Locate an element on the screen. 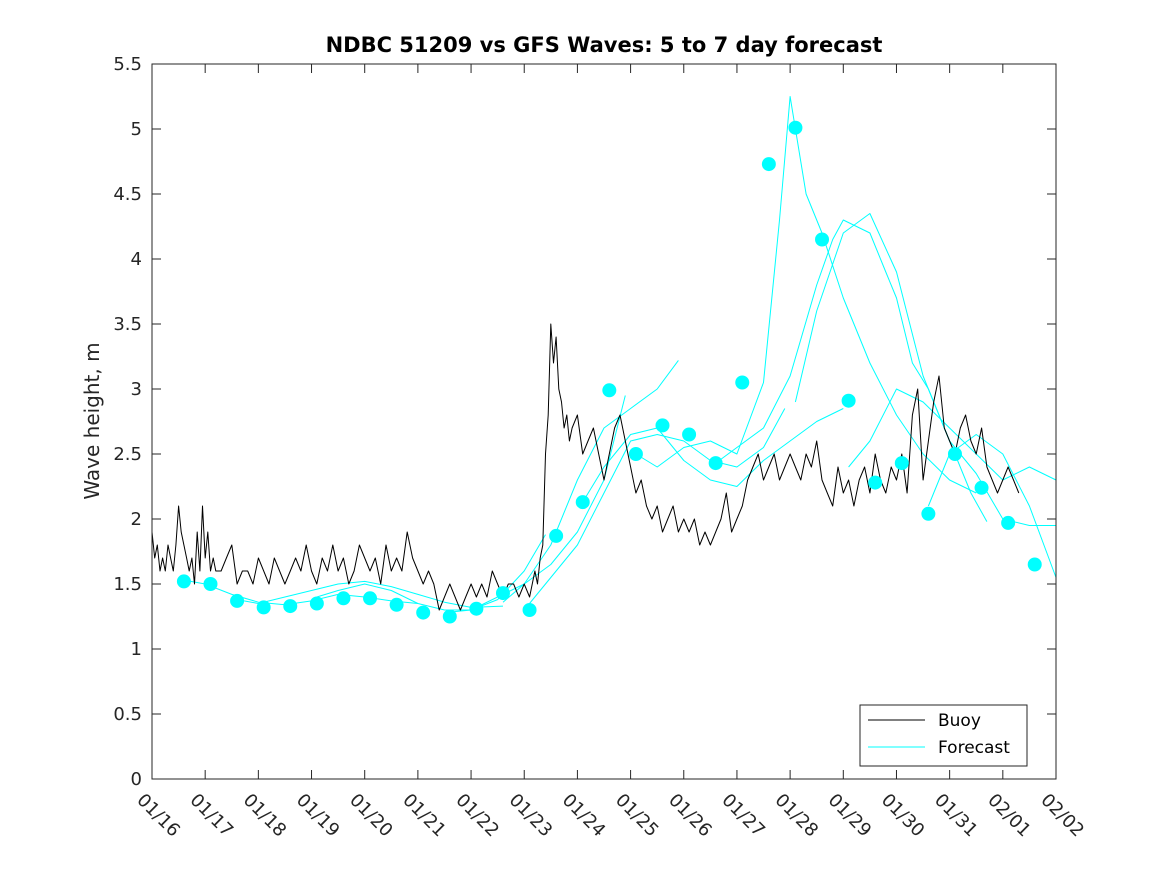 The image size is (1167, 875). y-tick-label: 2 is located at coordinates (136, 519).